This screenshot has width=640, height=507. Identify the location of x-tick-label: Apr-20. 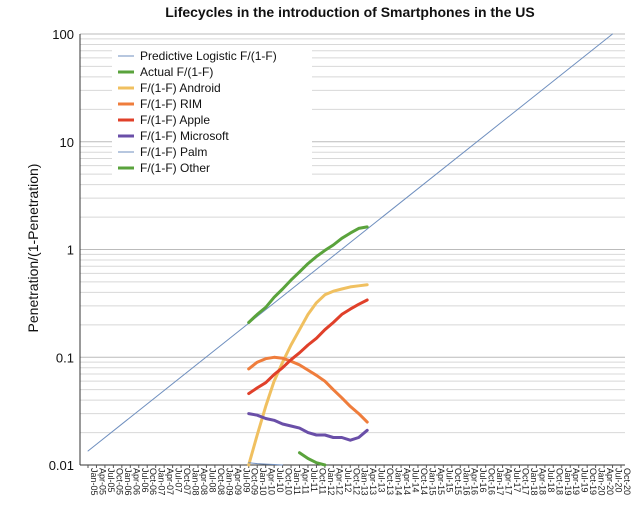
(610, 481).